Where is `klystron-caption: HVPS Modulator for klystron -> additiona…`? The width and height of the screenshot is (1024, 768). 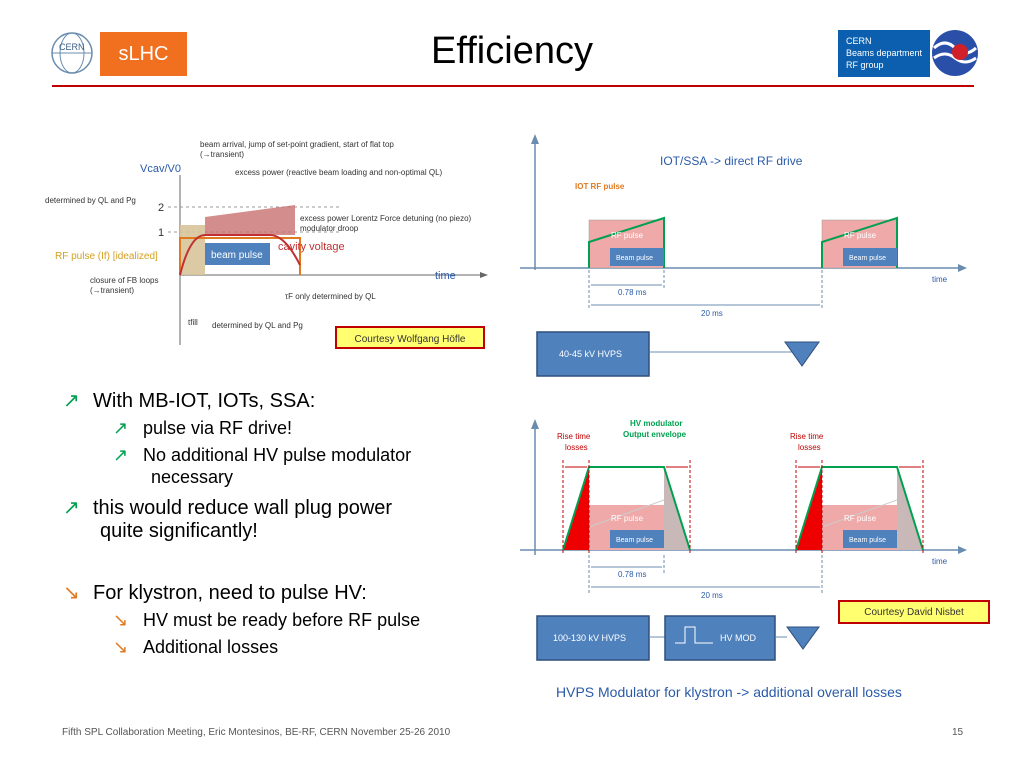
klystron-caption: HVPS Modulator for klystron -> additiona… is located at coordinates (729, 692).